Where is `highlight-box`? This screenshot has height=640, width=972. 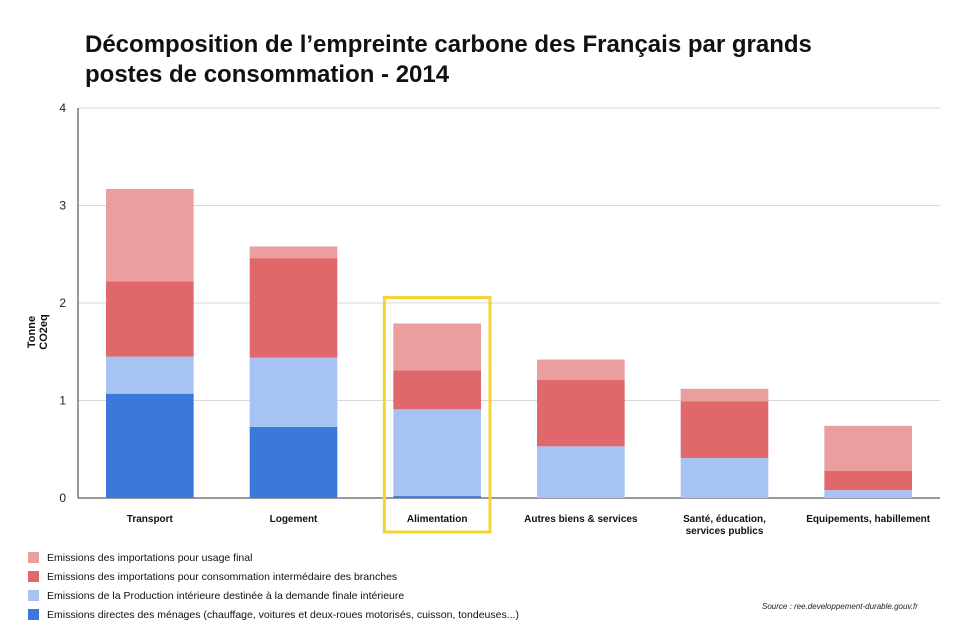
highlight-box is located at coordinates (437, 414).